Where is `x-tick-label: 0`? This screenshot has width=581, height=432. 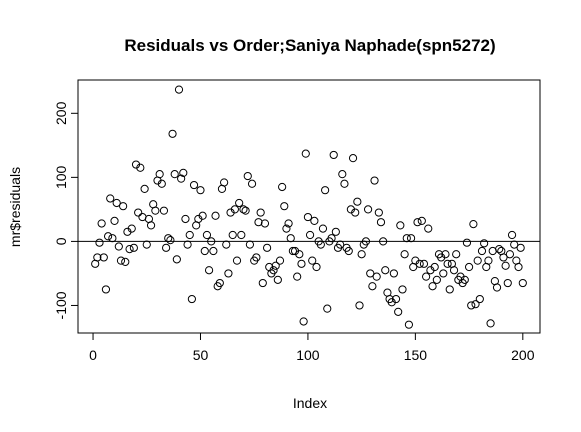 x-tick-label: 0 is located at coordinates (93, 355).